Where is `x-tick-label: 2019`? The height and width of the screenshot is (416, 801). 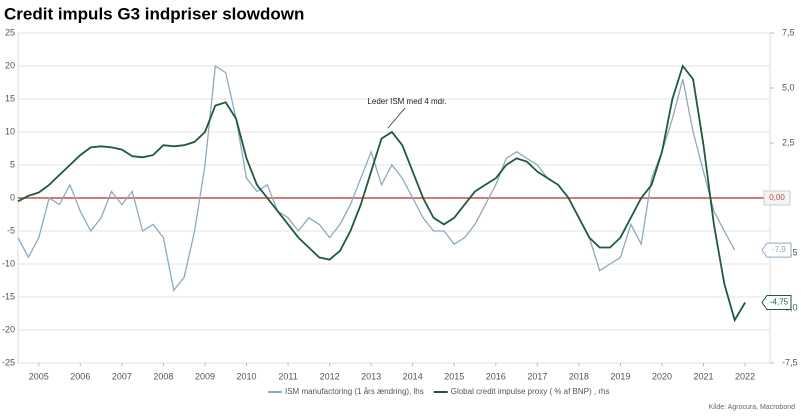
x-tick-label: 2019 is located at coordinates (620, 376).